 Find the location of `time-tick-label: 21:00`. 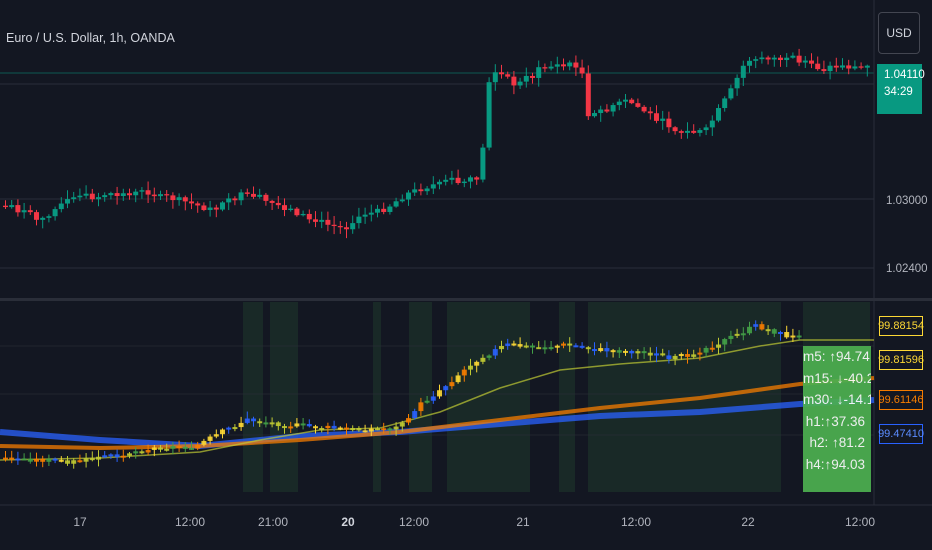

time-tick-label: 21:00 is located at coordinates (273, 522).